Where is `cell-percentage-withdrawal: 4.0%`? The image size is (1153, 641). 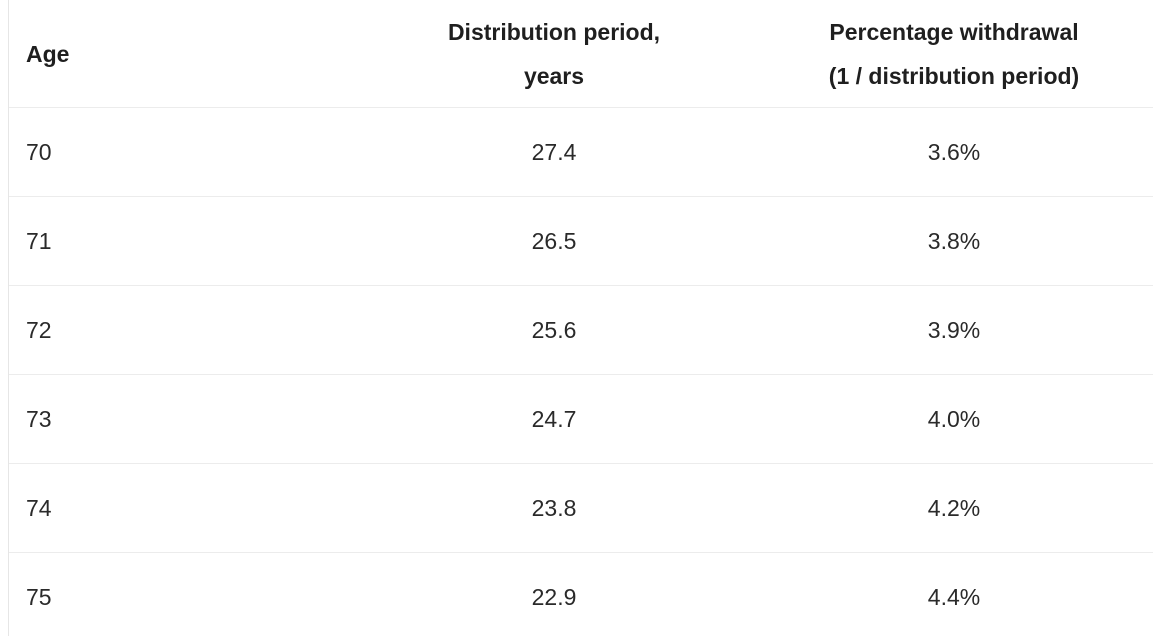
cell-percentage-withdrawal: 4.0% is located at coordinates (953, 419).